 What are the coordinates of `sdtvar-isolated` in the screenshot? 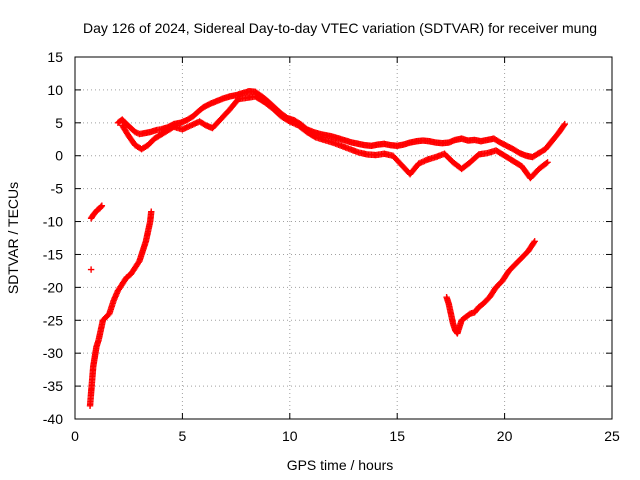 It's located at (91, 269).